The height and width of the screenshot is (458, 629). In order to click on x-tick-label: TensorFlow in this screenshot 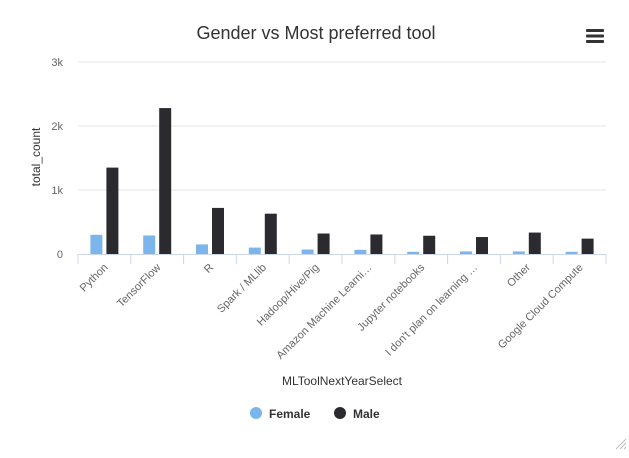, I will do `click(139, 286)`.